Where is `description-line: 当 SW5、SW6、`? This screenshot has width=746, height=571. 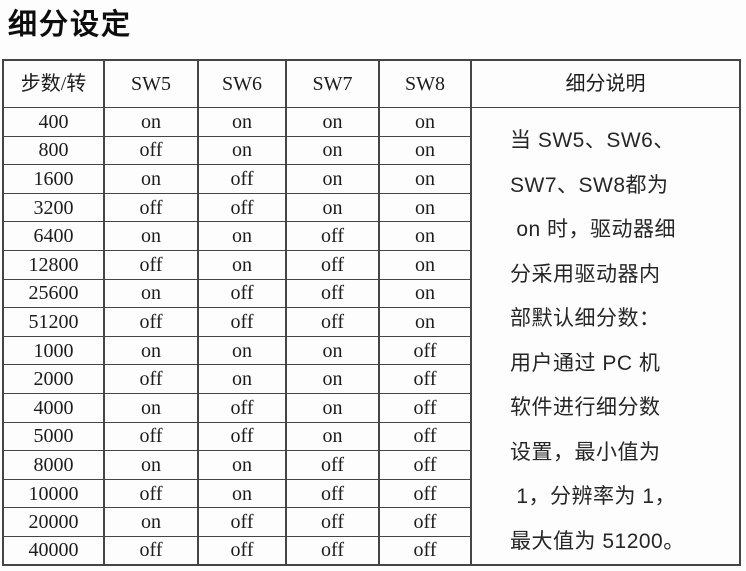 description-line: 当 SW5、SW6、 is located at coordinates (592, 140).